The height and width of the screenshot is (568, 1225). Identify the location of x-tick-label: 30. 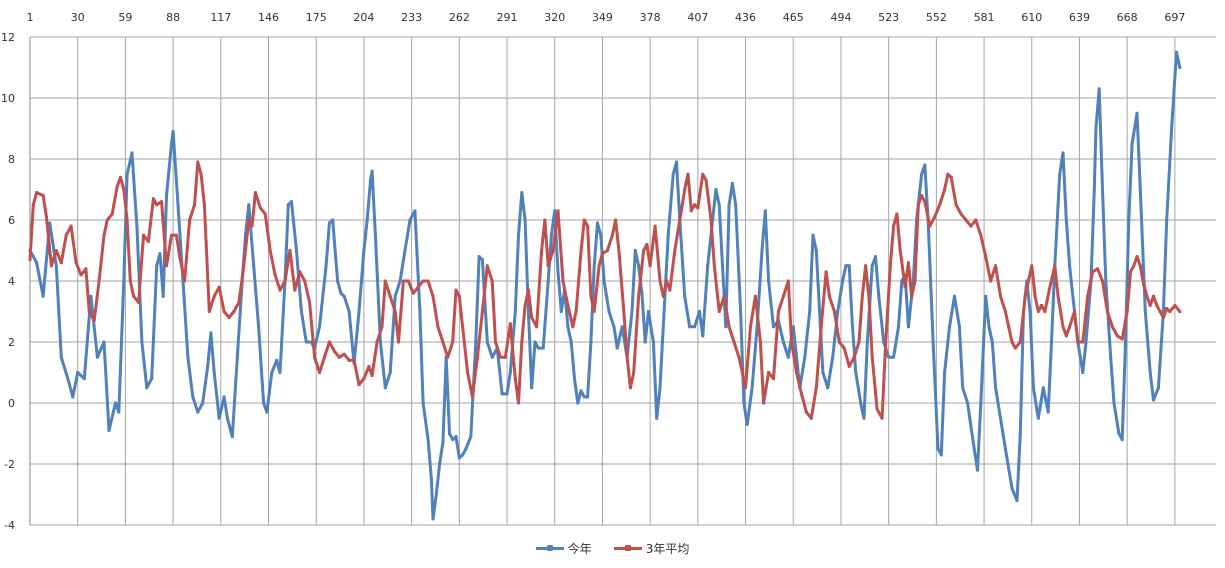
(78, 17).